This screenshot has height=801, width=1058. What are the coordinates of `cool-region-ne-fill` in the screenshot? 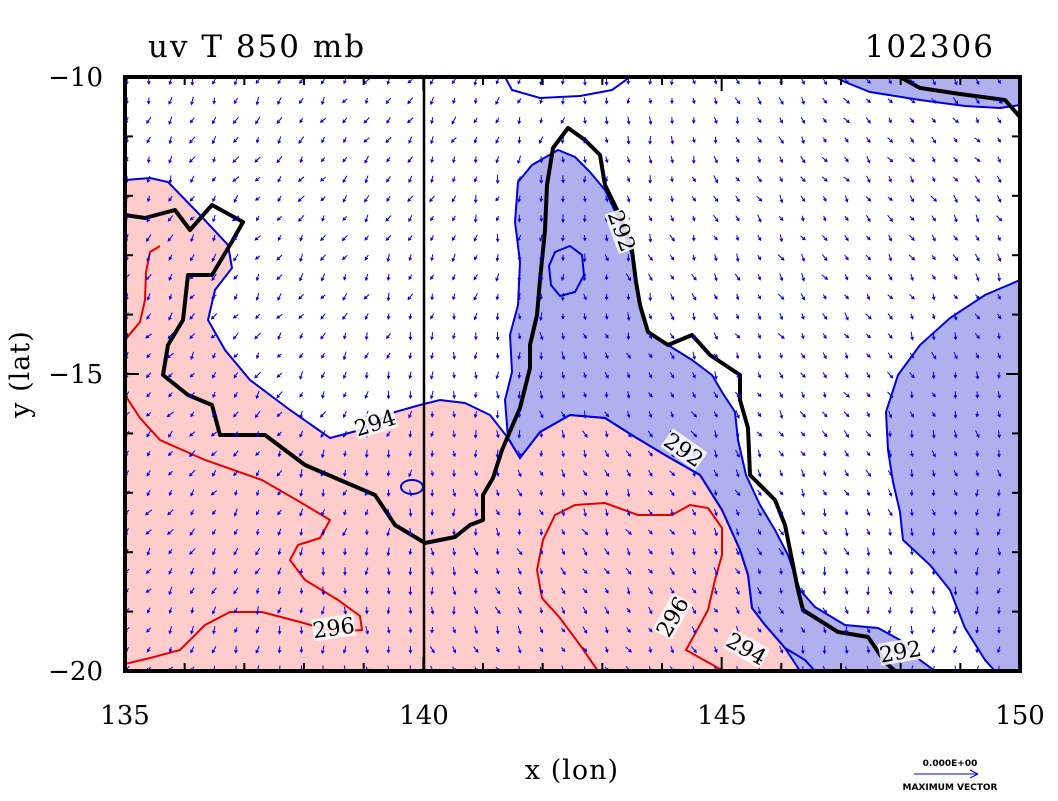 It's located at (927, 92).